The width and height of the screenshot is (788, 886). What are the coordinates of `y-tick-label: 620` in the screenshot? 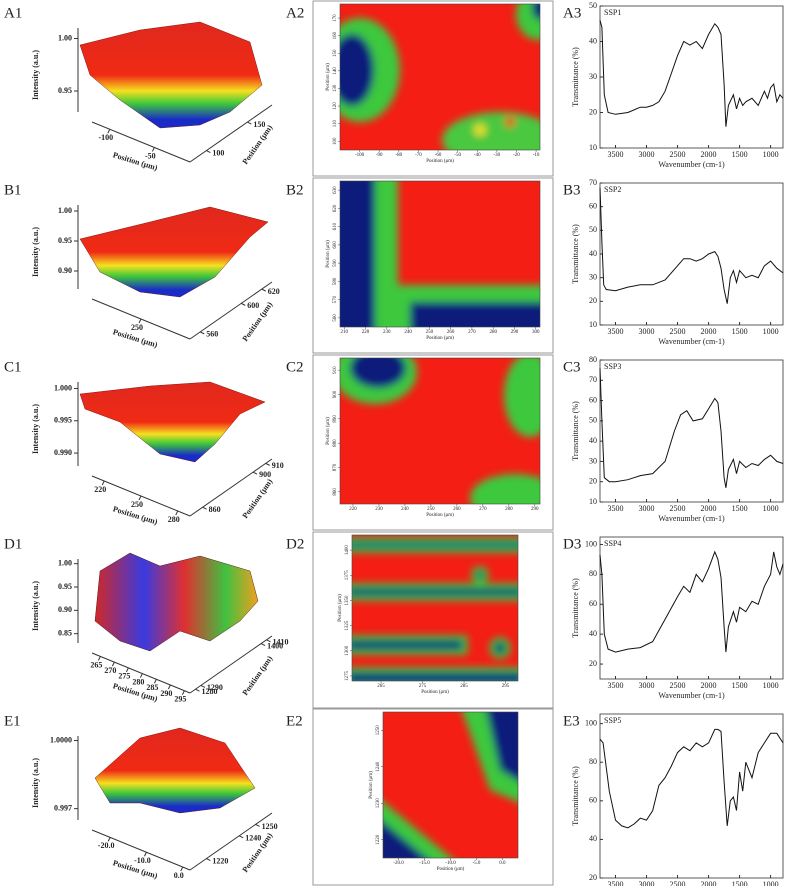 It's located at (335, 208).